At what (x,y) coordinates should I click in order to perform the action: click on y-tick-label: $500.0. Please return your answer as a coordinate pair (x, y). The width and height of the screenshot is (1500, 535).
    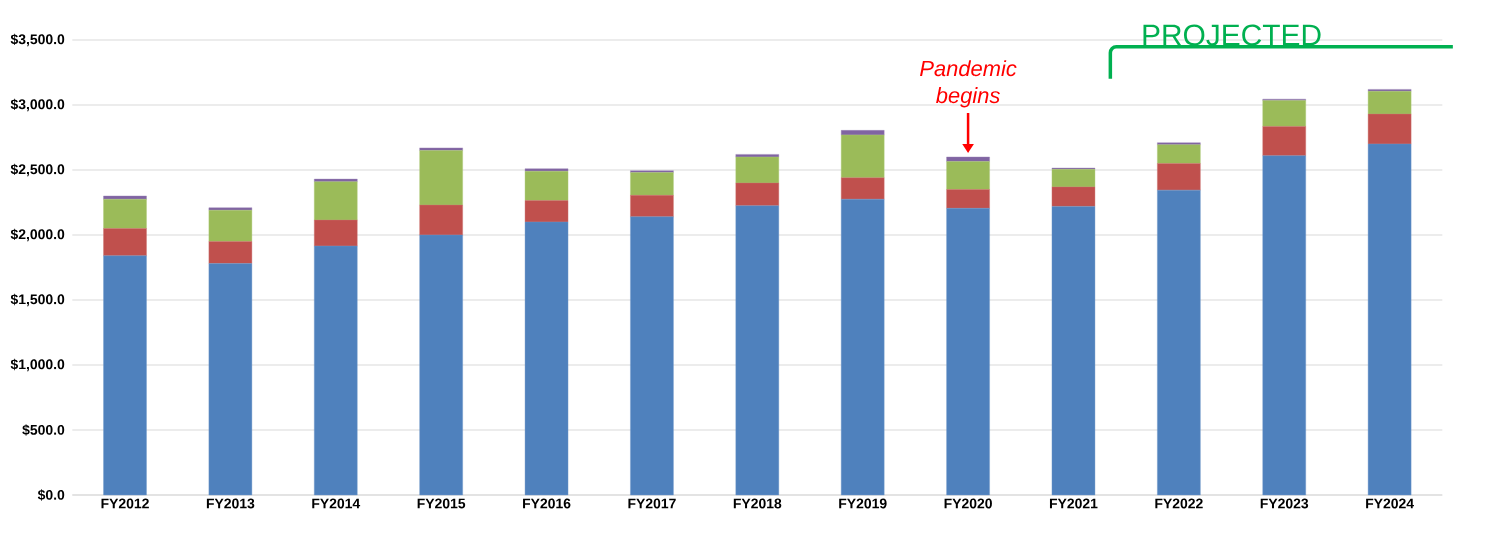
    Looking at the image, I should click on (43, 430).